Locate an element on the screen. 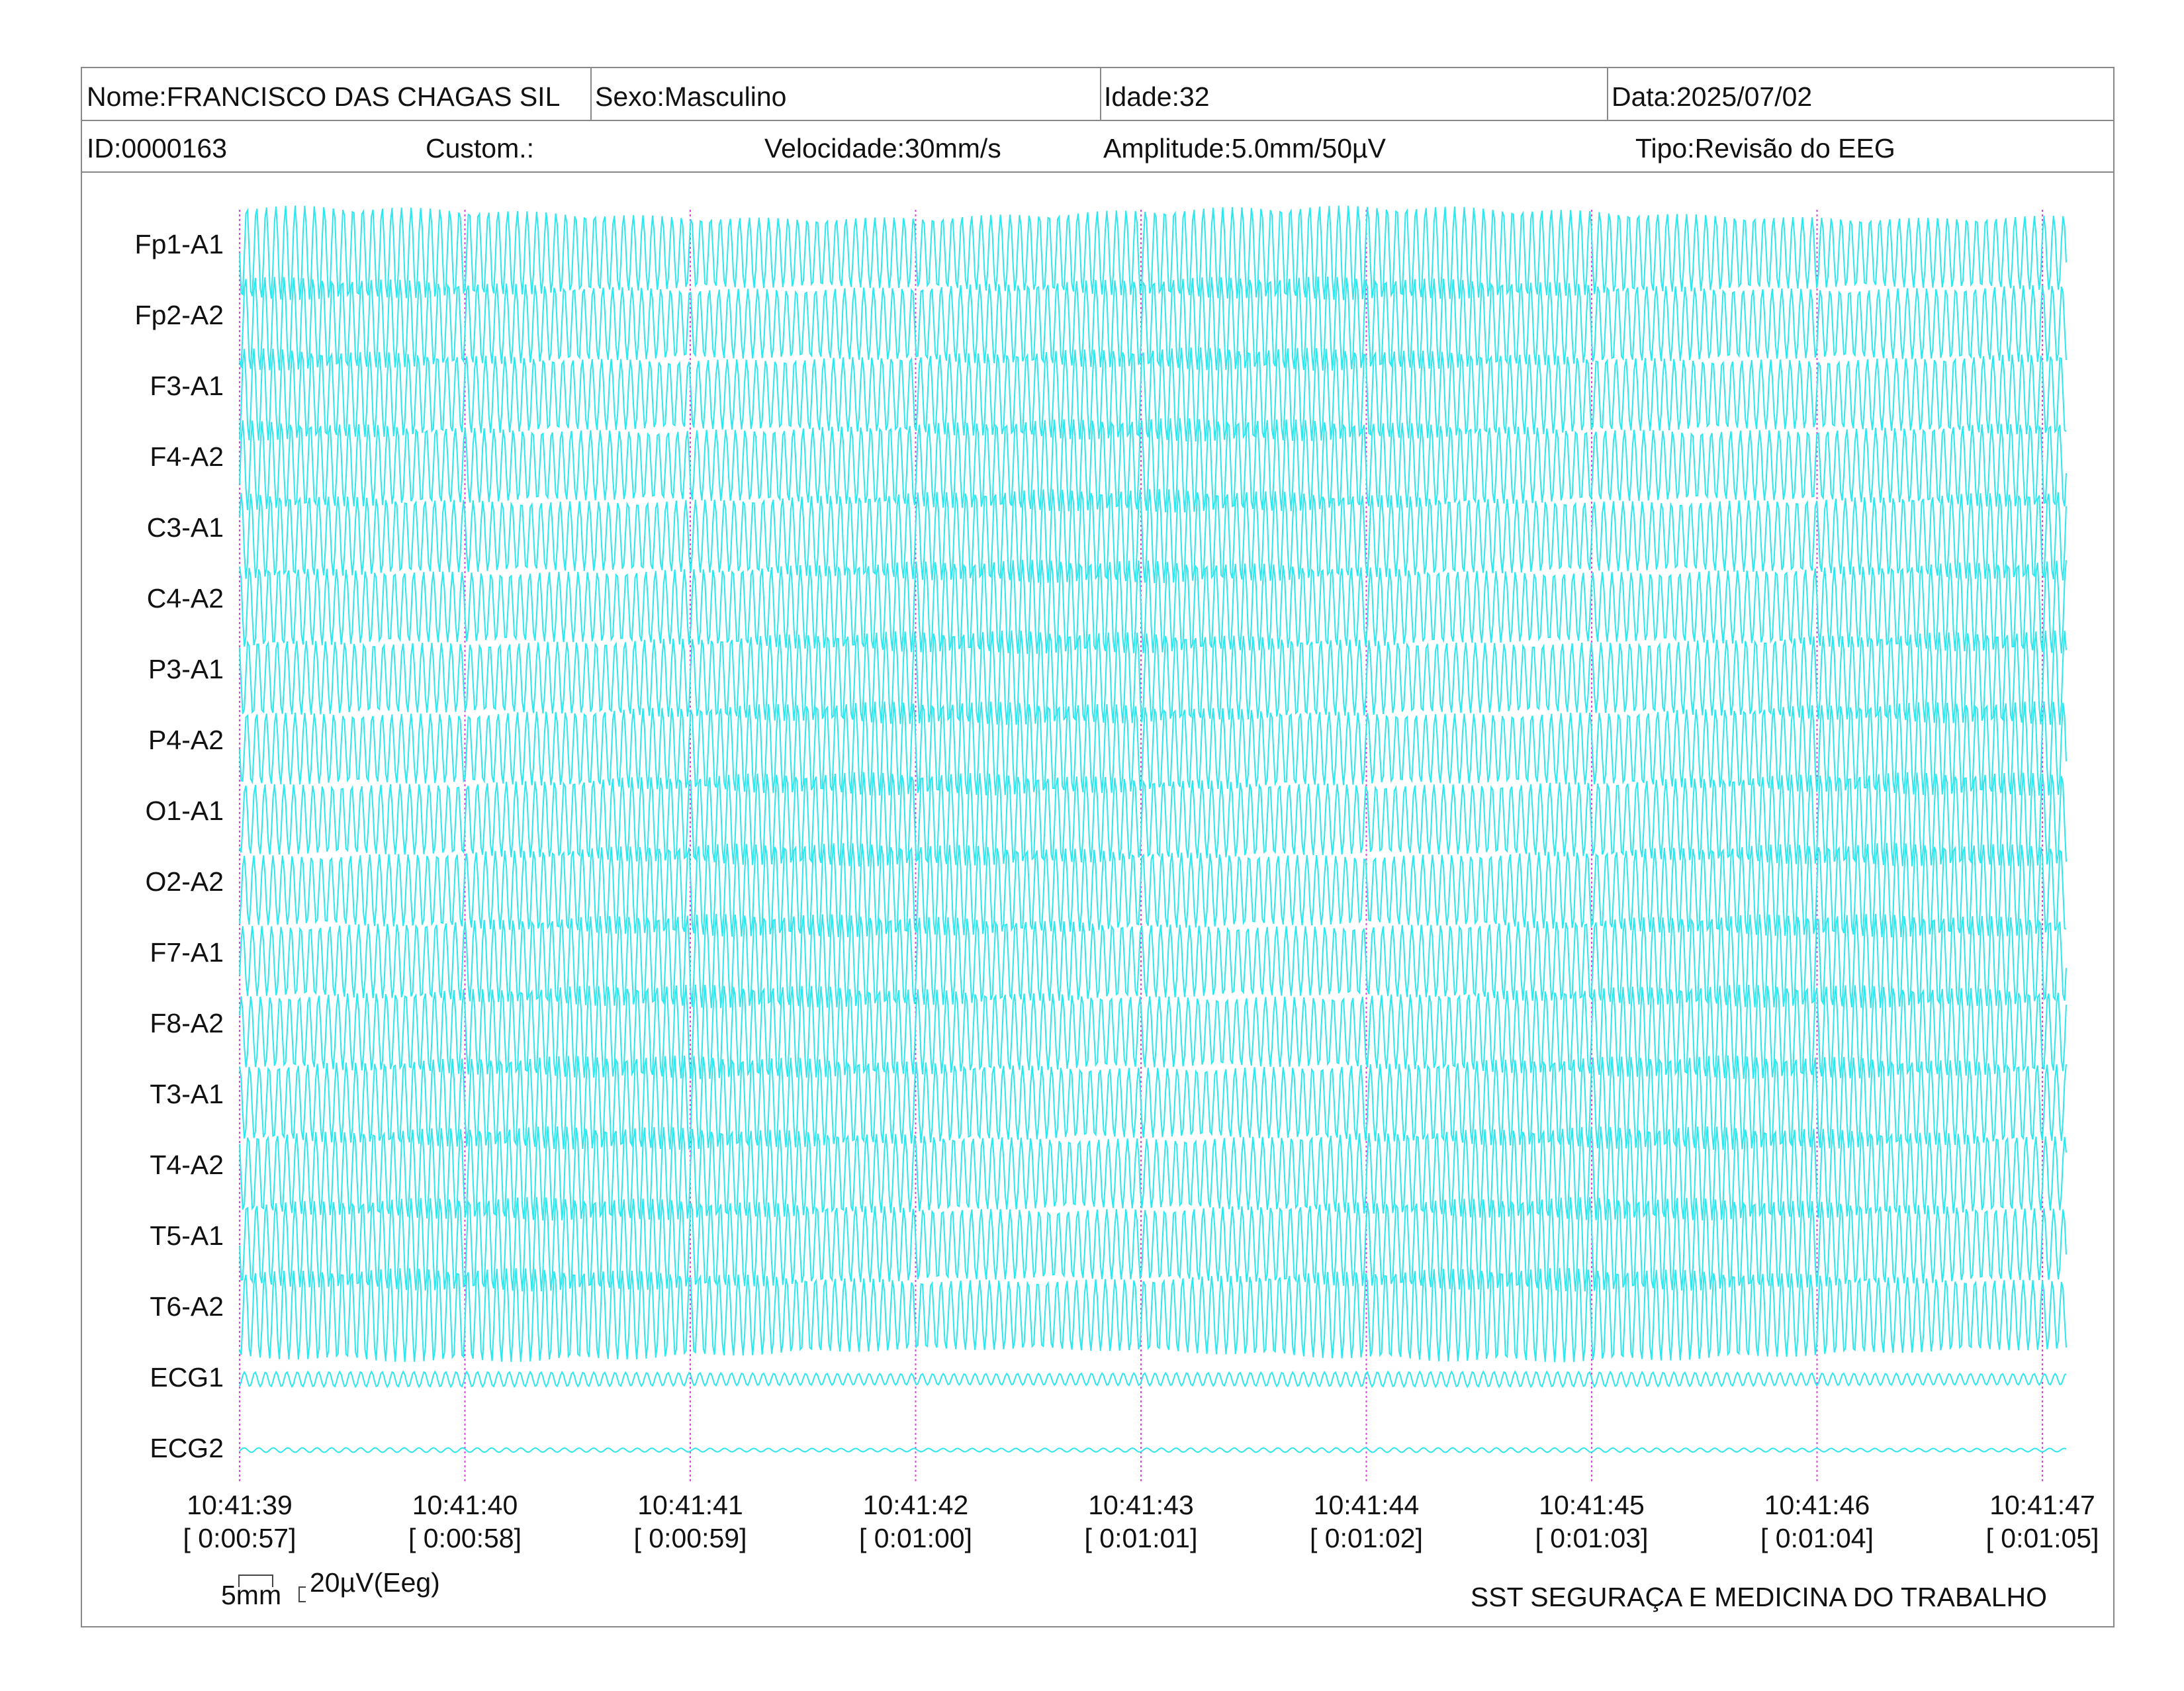 This screenshot has height=1691, width=2184. time-label: 10:41:39 is located at coordinates (240, 1505).